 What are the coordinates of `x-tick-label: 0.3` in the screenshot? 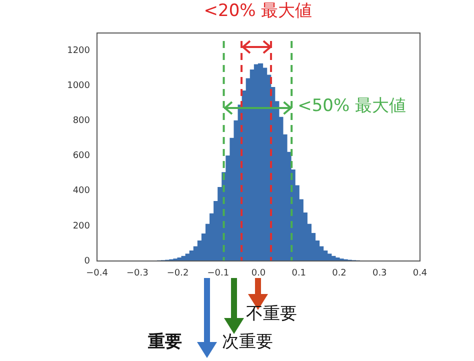 It's located at (379, 273).